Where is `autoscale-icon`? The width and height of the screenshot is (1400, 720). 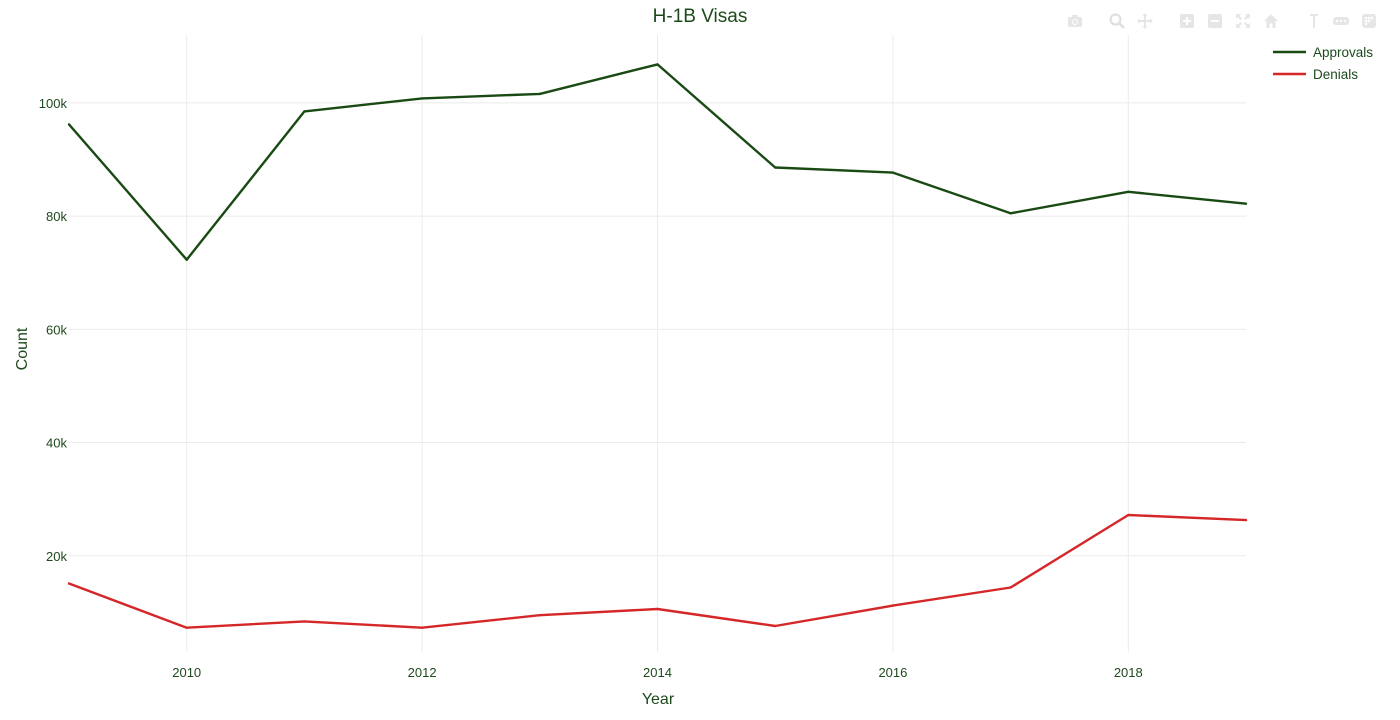 autoscale-icon is located at coordinates (1243, 21).